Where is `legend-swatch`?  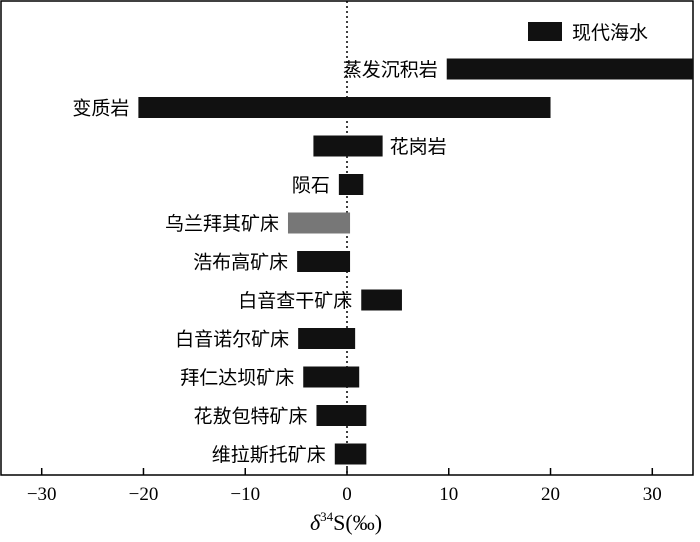 legend-swatch is located at coordinates (545, 31).